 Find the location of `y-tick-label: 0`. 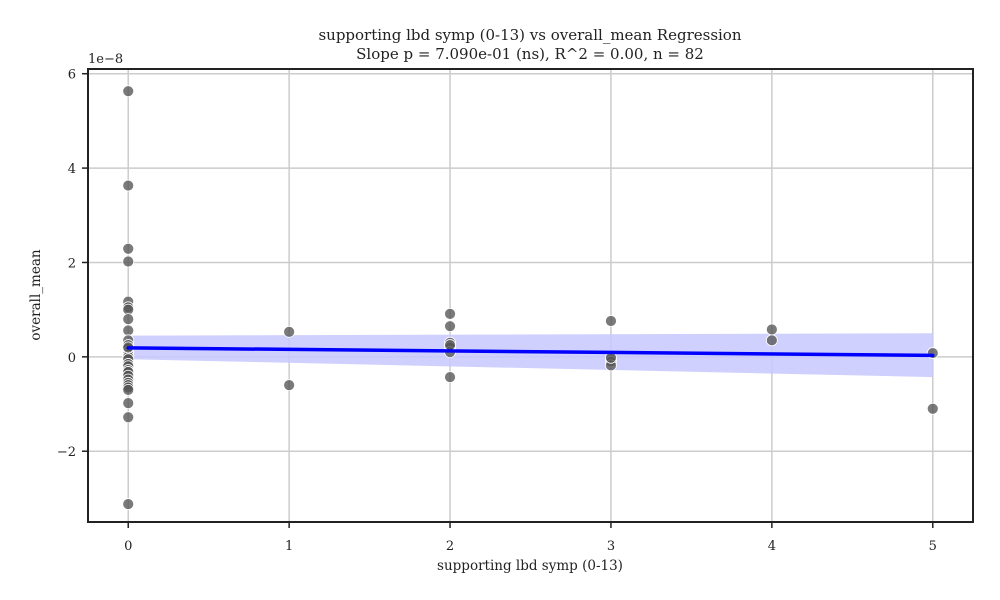

y-tick-label: 0 is located at coordinates (72, 358).